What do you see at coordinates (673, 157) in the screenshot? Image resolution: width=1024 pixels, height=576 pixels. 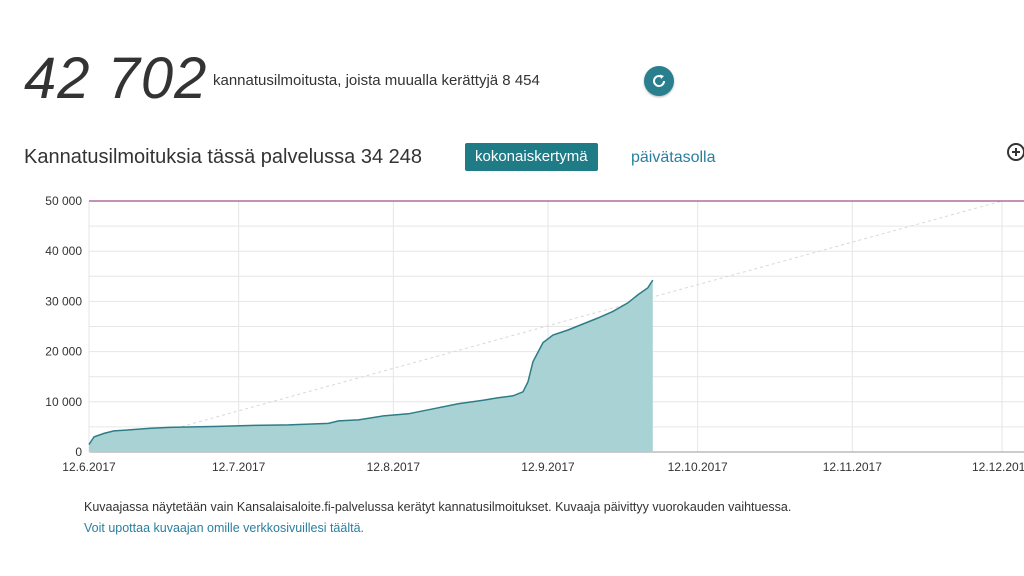 I see `daily-link: päivätasolla` at bounding box center [673, 157].